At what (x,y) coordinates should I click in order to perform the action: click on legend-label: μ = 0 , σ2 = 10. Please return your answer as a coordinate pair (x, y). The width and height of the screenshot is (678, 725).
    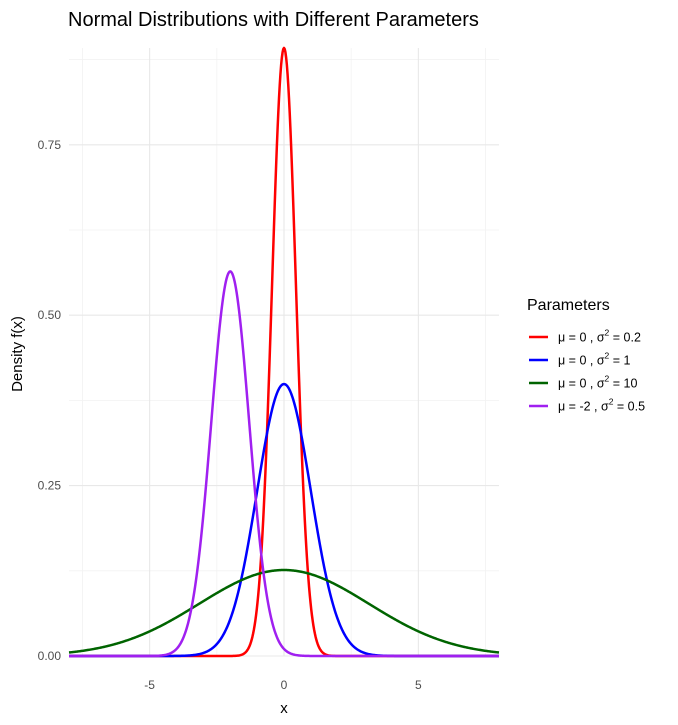
    Looking at the image, I should click on (597, 382).